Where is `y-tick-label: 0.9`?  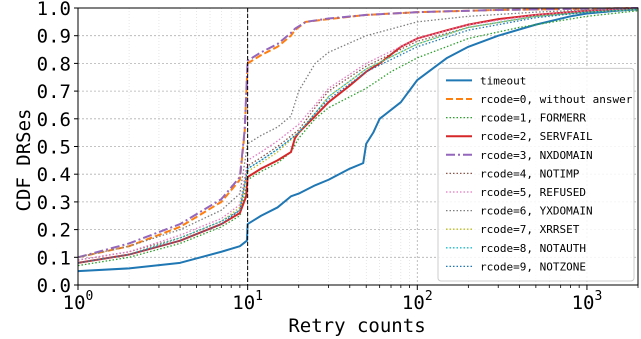
y-tick-label: 0.9 is located at coordinates (54, 37).